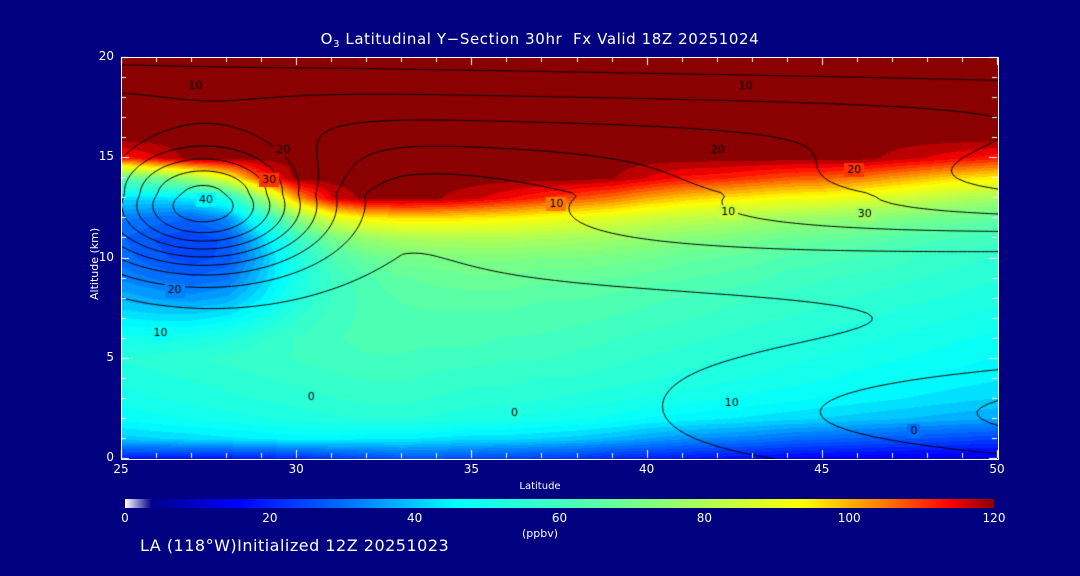 The height and width of the screenshot is (576, 1080). Describe the element at coordinates (540, 486) in the screenshot. I see `x-axis-label: Latitude` at that location.